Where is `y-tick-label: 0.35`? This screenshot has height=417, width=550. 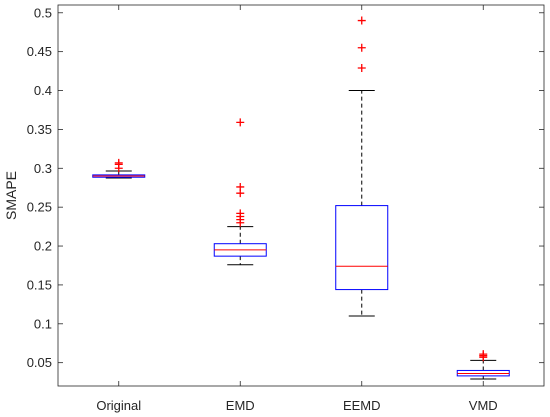 y-tick-label: 0.35 is located at coordinates (39, 129).